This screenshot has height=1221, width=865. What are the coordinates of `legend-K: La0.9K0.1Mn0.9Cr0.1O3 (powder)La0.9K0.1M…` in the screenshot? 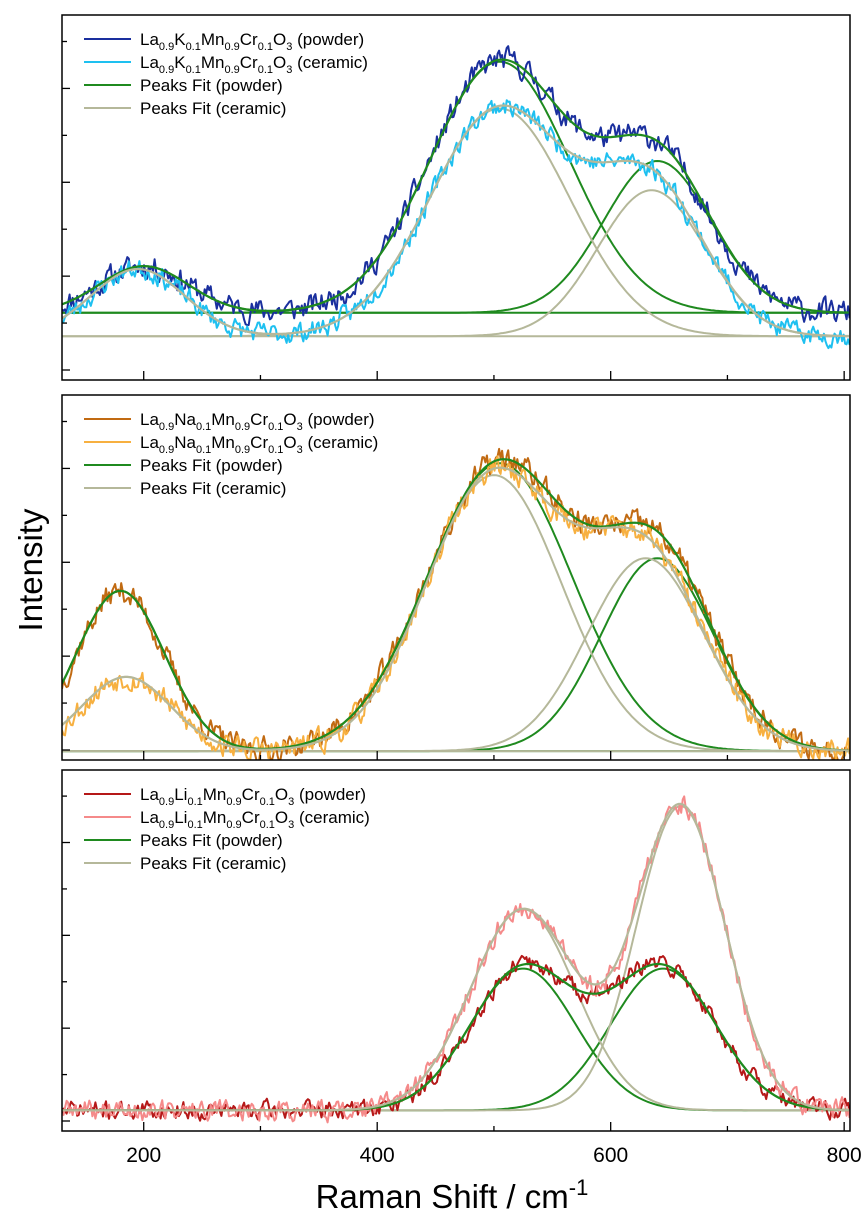 It's located at (226, 74).